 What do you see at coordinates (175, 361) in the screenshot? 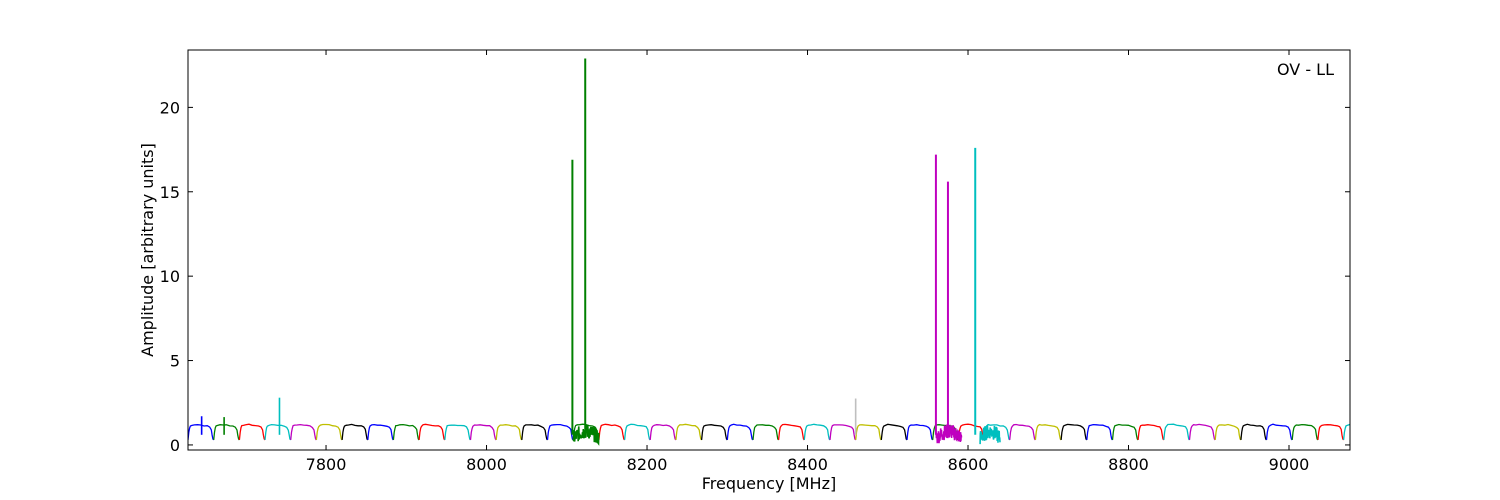
I see `y-tick-label: 5` at bounding box center [175, 361].